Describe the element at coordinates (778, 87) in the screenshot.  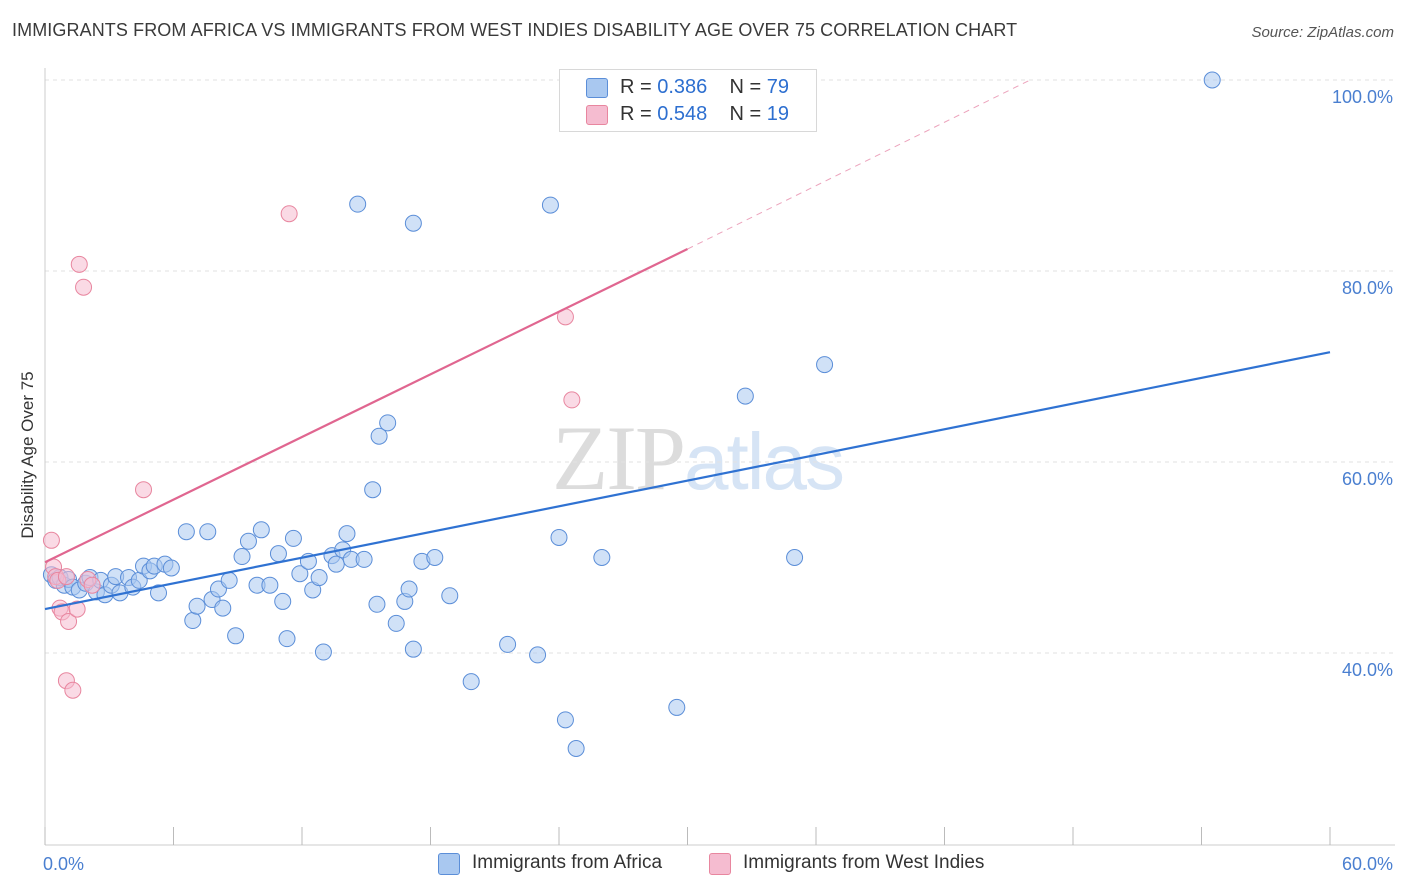
I see `legend-n-value: 79` at that location.